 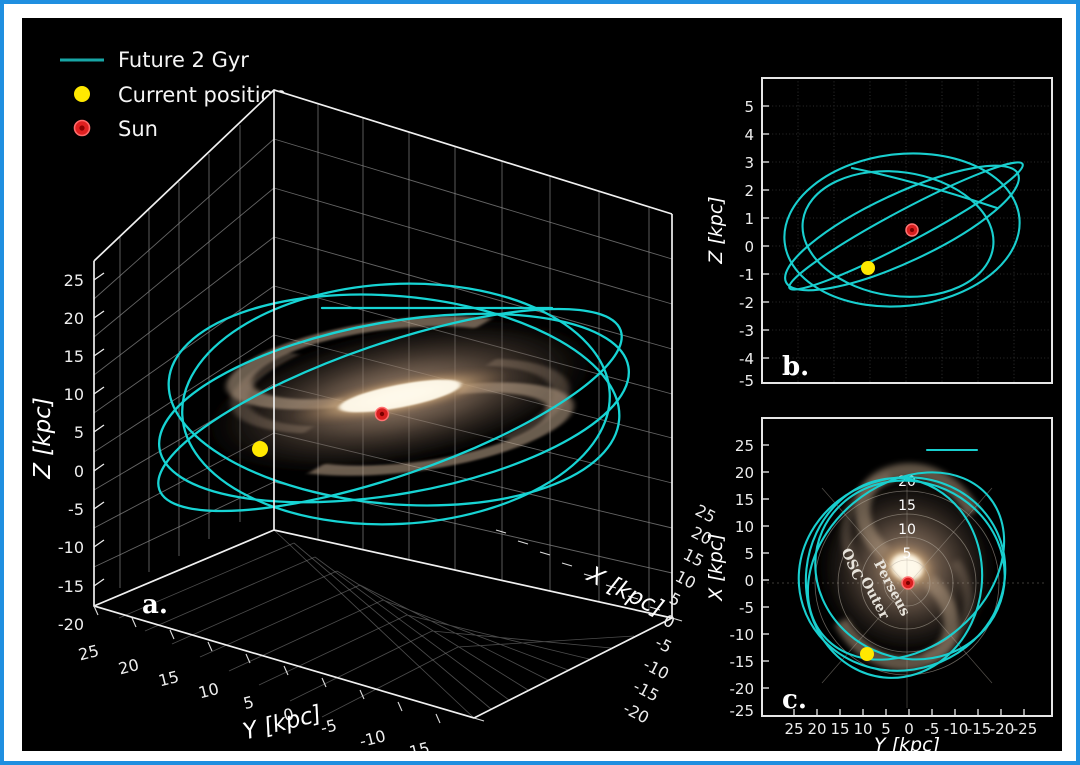 I want to click on z-tick-m10: -10, so click(x=71, y=547).